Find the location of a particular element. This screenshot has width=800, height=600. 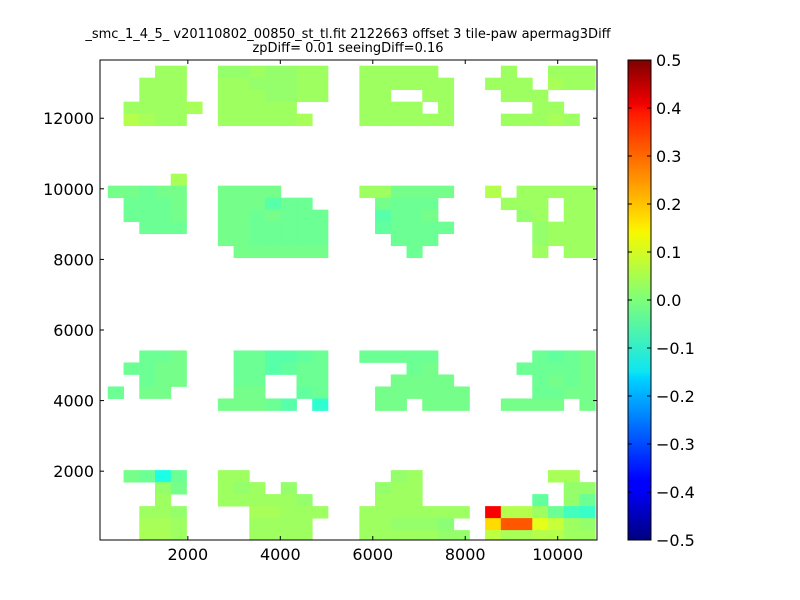

x-tick-label: 4000 is located at coordinates (280, 554).